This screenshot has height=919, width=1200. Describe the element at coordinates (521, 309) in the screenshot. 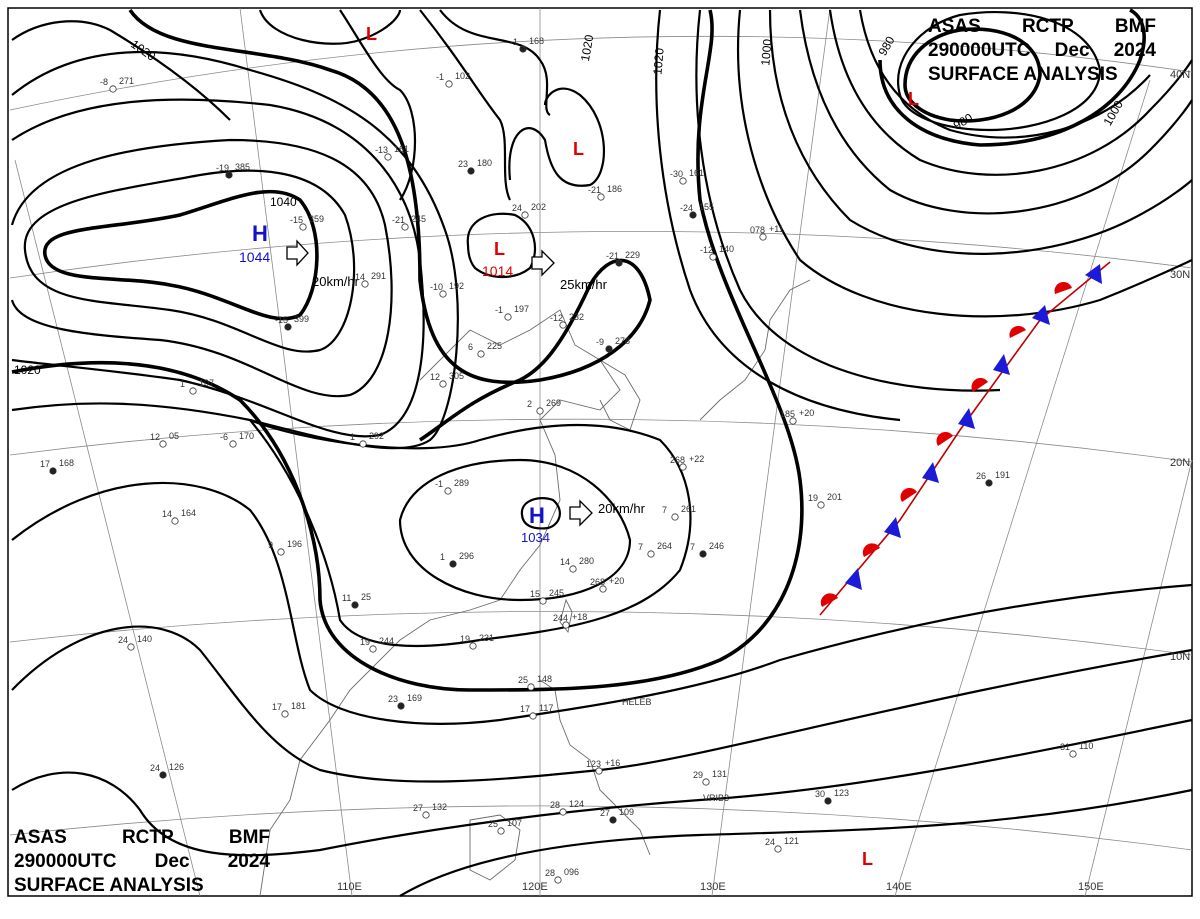

I see `station-pressure: 197` at that location.